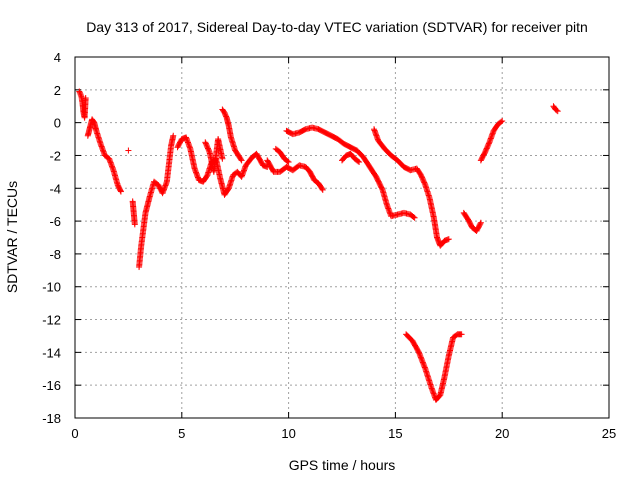 The width and height of the screenshot is (640, 480). What do you see at coordinates (55, 221) in the screenshot?
I see `y-tick-label: -6` at bounding box center [55, 221].